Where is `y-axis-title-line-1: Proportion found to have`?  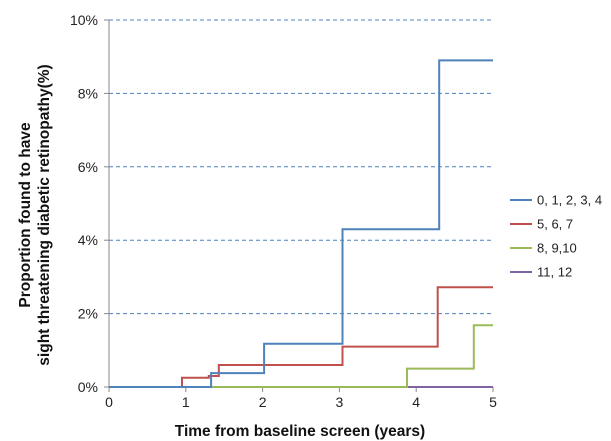 y-axis-title-line-1: Proportion found to have is located at coordinates (25, 215).